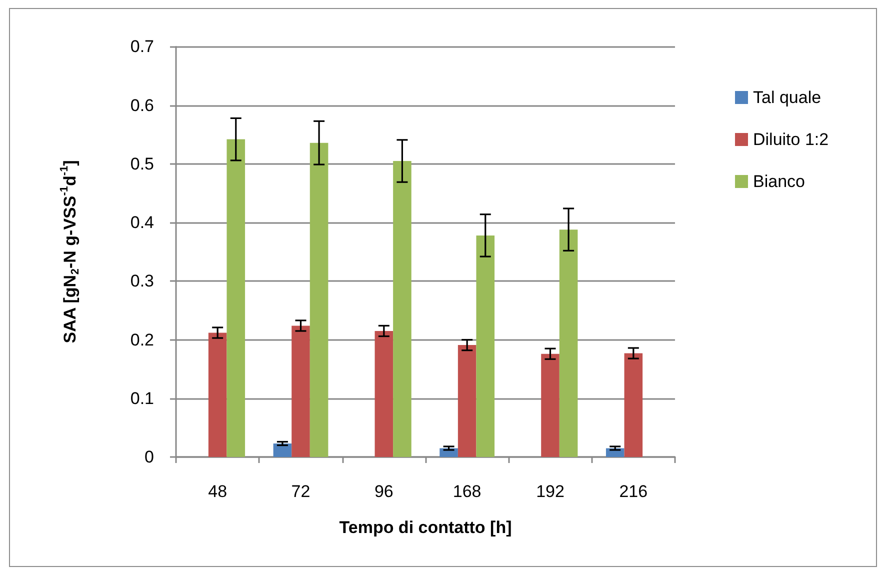  What do you see at coordinates (218, 491) in the screenshot?
I see `x-tick-label: 48` at bounding box center [218, 491].